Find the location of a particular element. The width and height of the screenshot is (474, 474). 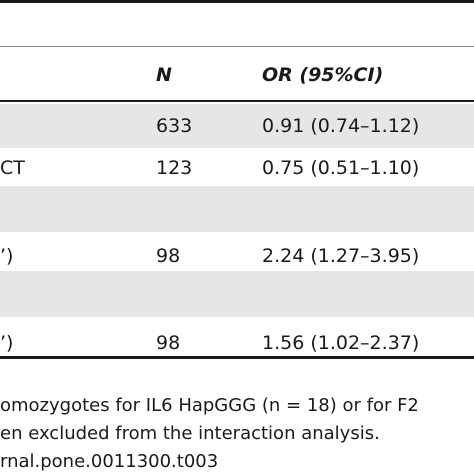

header-or-ci: OR (95%CI) is located at coordinates (323, 75).